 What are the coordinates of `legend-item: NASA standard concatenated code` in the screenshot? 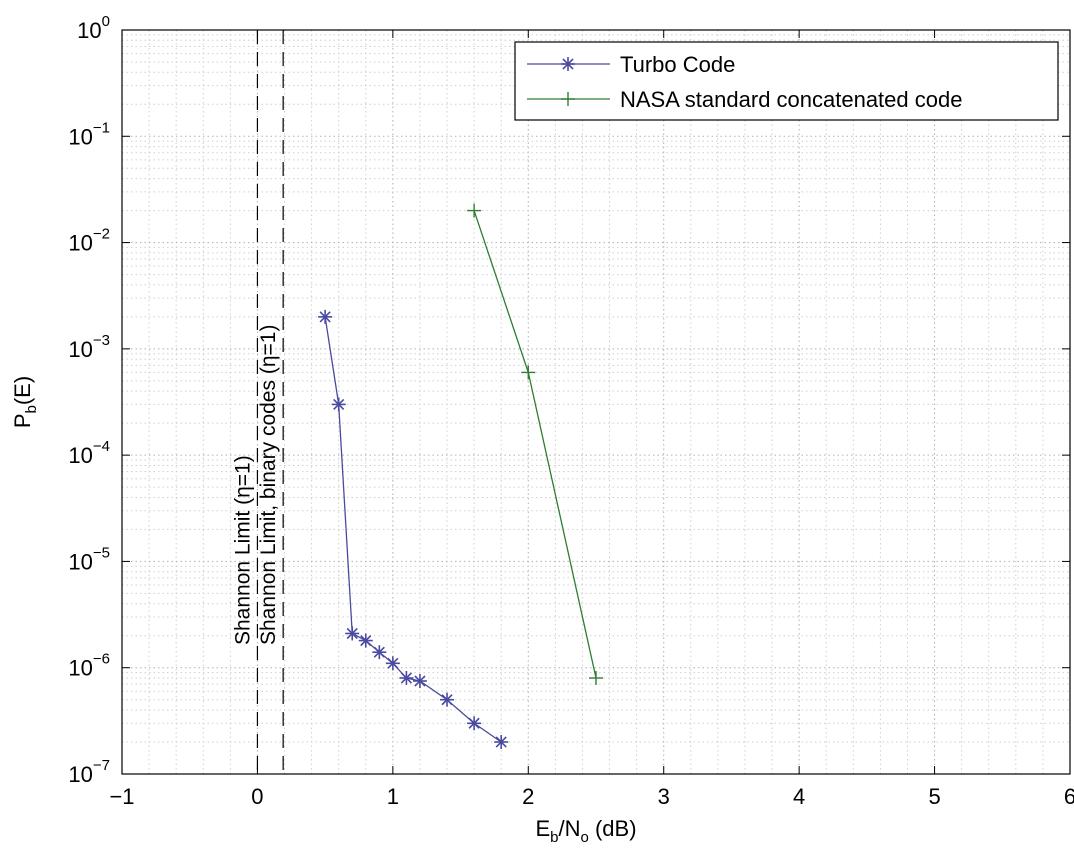 It's located at (744, 99).